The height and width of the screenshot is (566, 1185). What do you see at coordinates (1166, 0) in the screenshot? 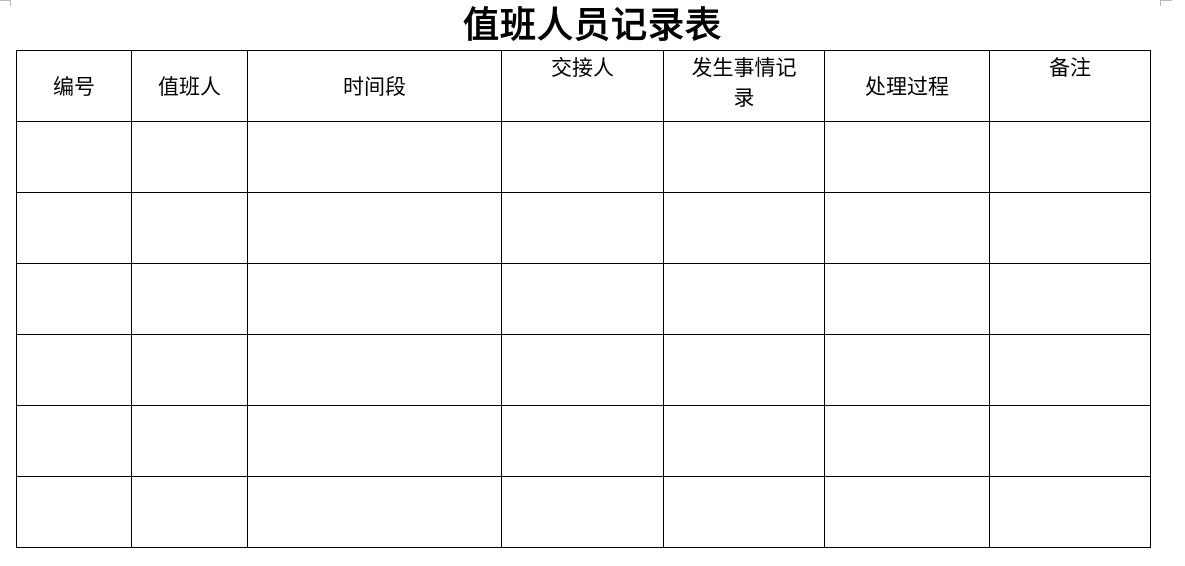
I see `corner-mark-right` at bounding box center [1166, 0].